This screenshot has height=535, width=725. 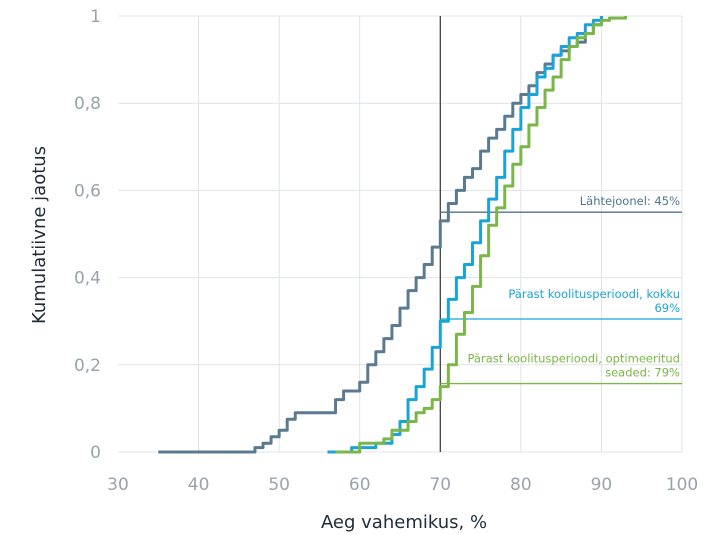 What do you see at coordinates (440, 485) in the screenshot?
I see `x-tick-label-4: 70` at bounding box center [440, 485].